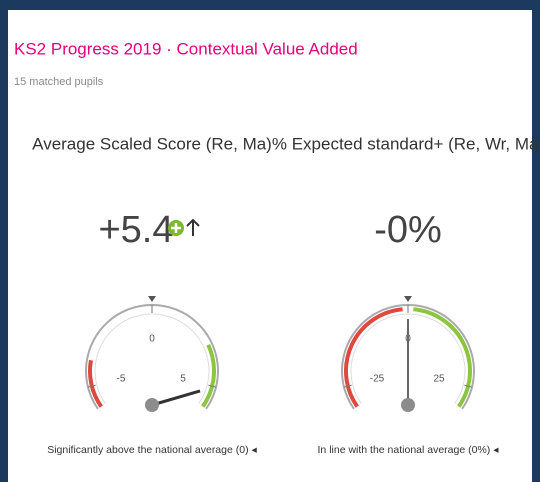  Describe the element at coordinates (135, 230) in the screenshot. I see `gauge-value: +5.4` at that location.